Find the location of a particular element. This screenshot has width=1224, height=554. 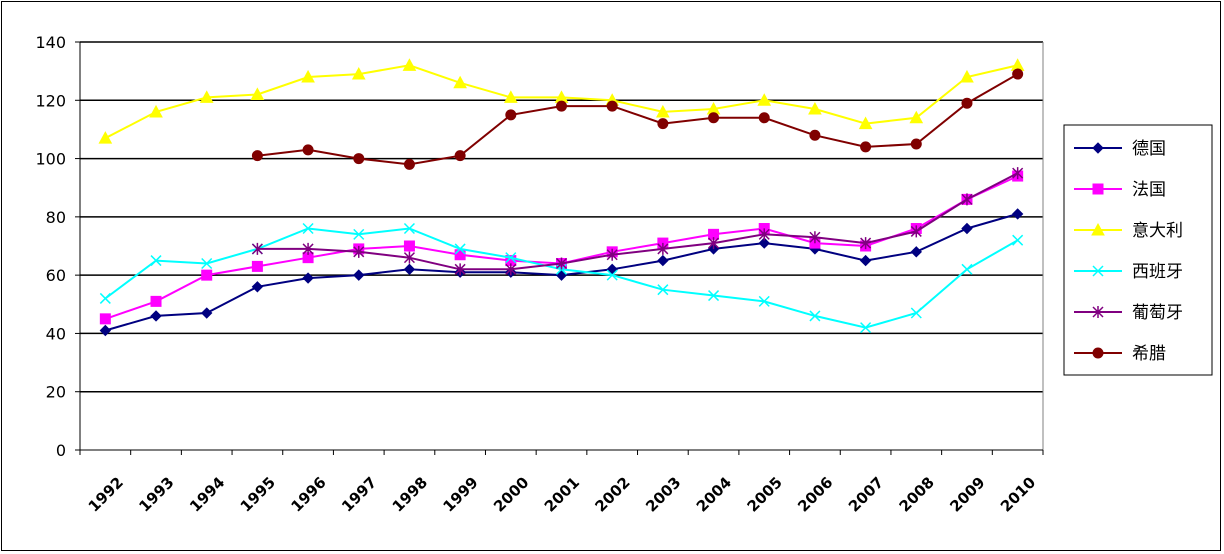

point-2-1996 is located at coordinates (308, 76).